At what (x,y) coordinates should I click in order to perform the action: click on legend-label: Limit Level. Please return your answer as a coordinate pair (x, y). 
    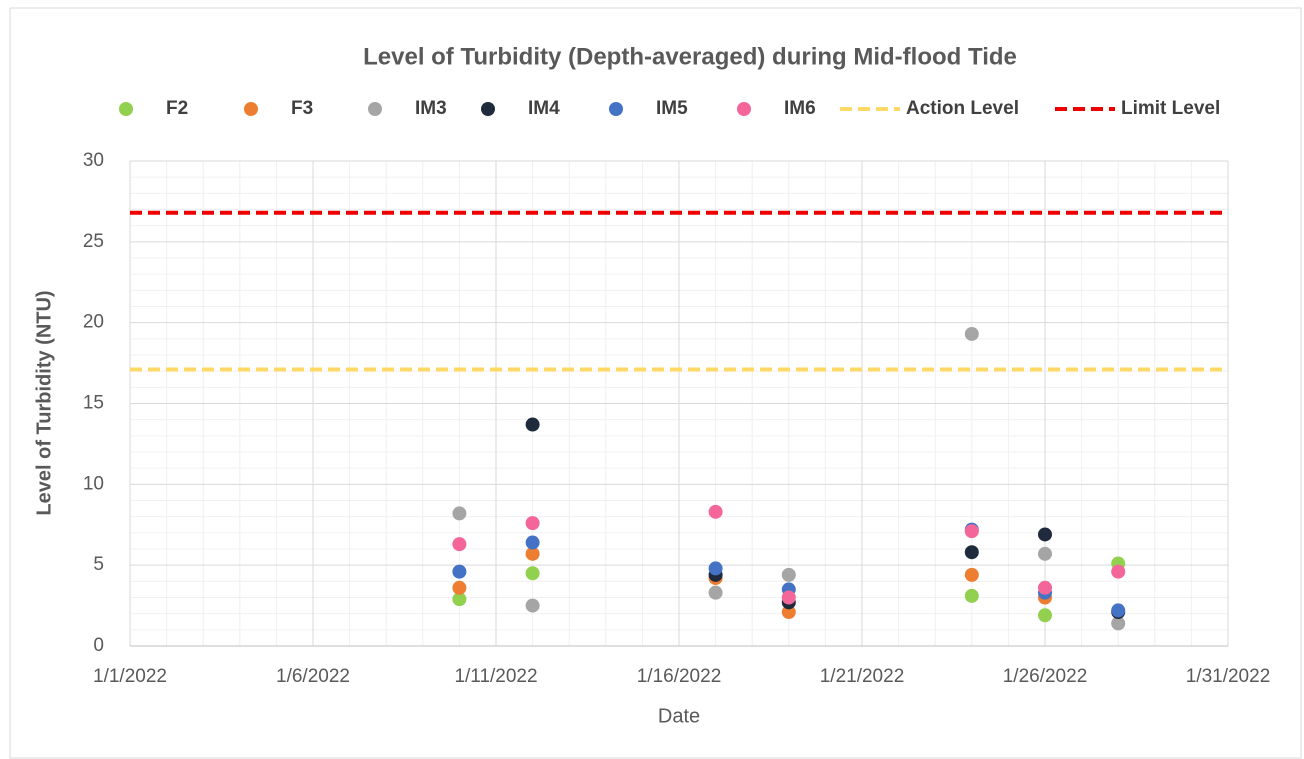
    Looking at the image, I should click on (1170, 108).